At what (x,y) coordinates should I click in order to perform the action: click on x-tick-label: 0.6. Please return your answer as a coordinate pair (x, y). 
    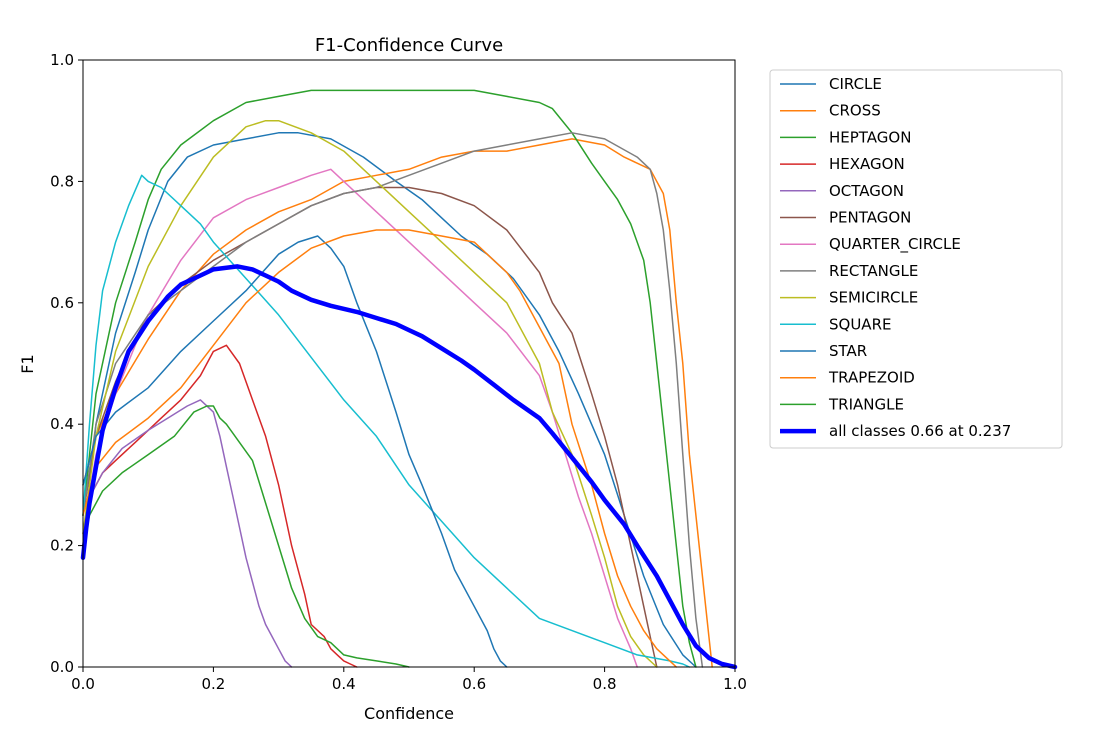
    Looking at the image, I should click on (474, 684).